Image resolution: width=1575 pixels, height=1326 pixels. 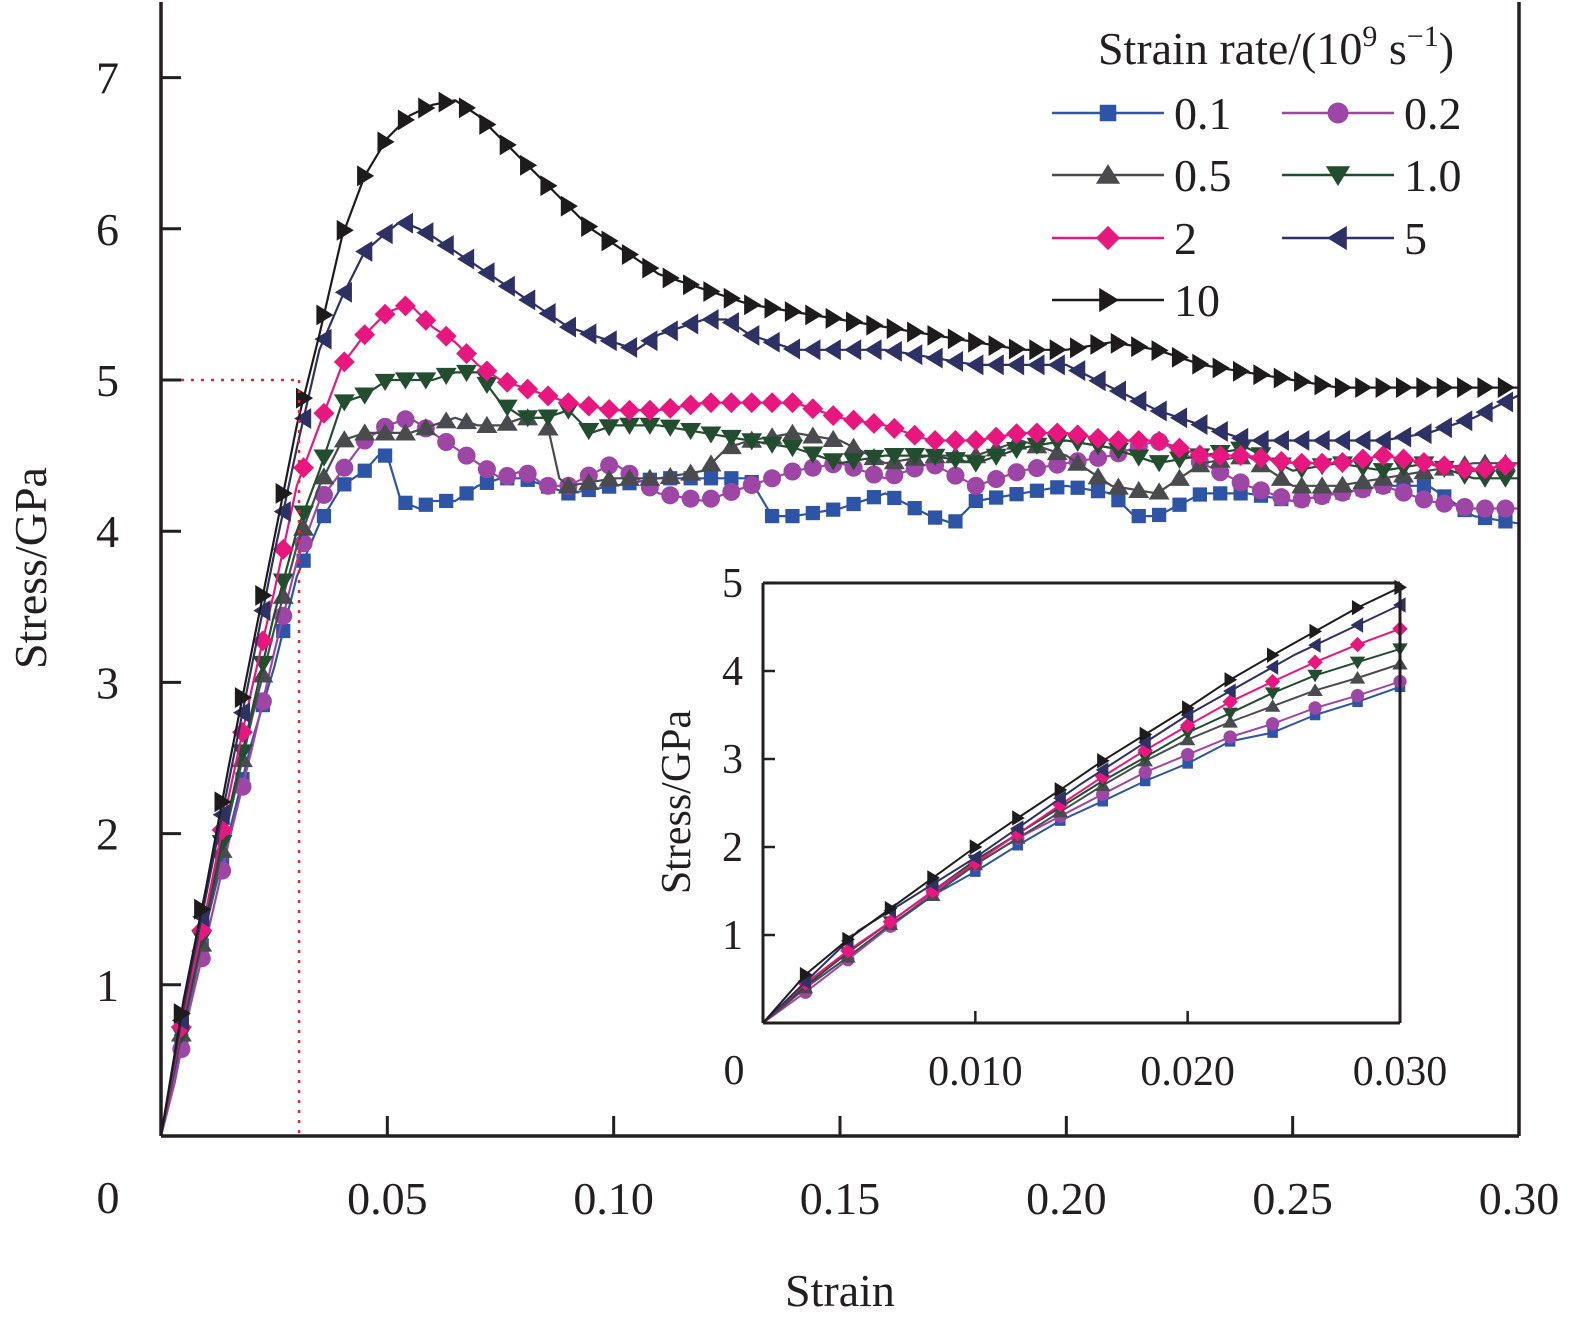 I want to click on inset-y-tick-label: 1, so click(x=732, y=936).